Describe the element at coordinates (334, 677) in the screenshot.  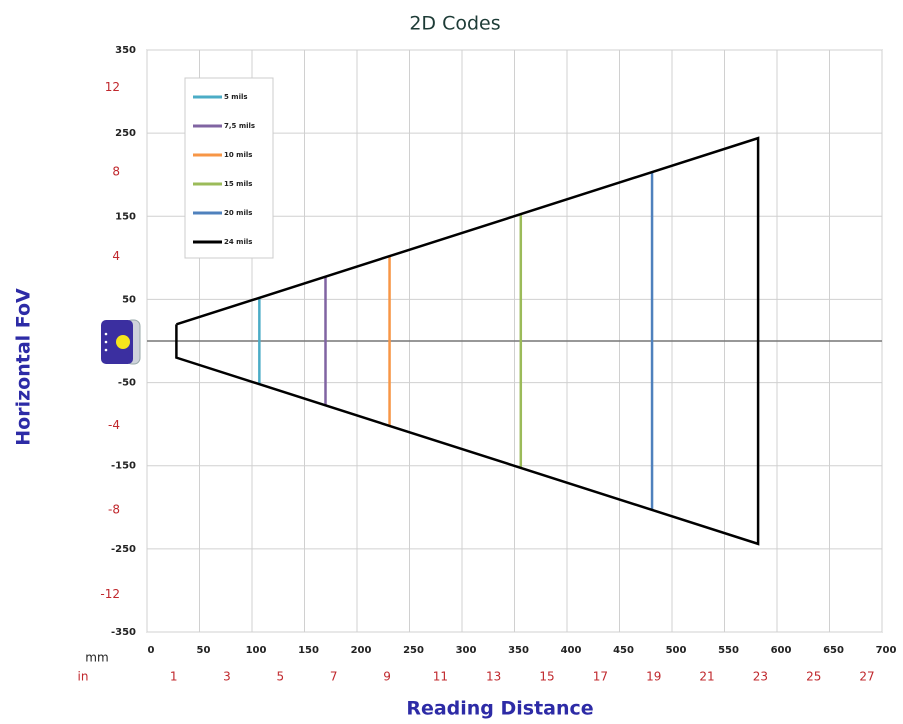
I see `x2-tick-label: 7` at that location.